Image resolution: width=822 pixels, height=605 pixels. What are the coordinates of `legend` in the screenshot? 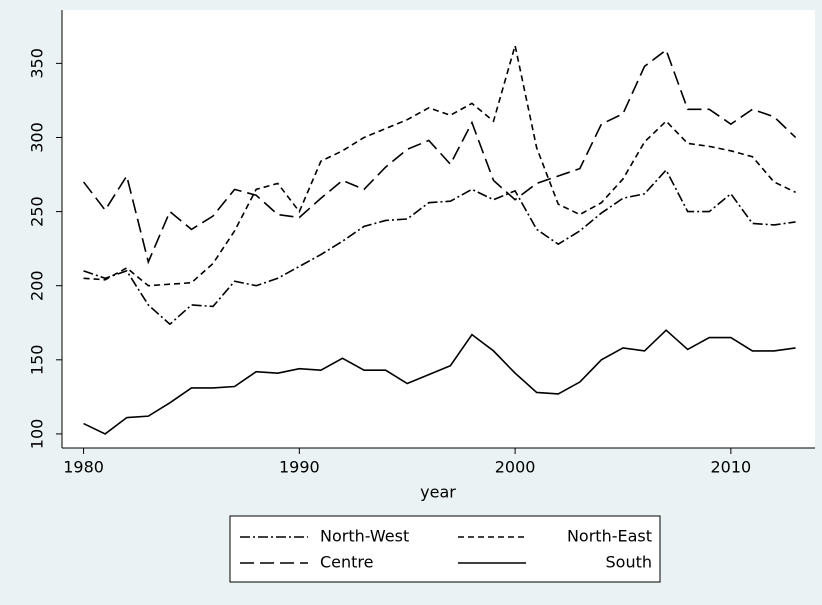 It's located at (445, 549).